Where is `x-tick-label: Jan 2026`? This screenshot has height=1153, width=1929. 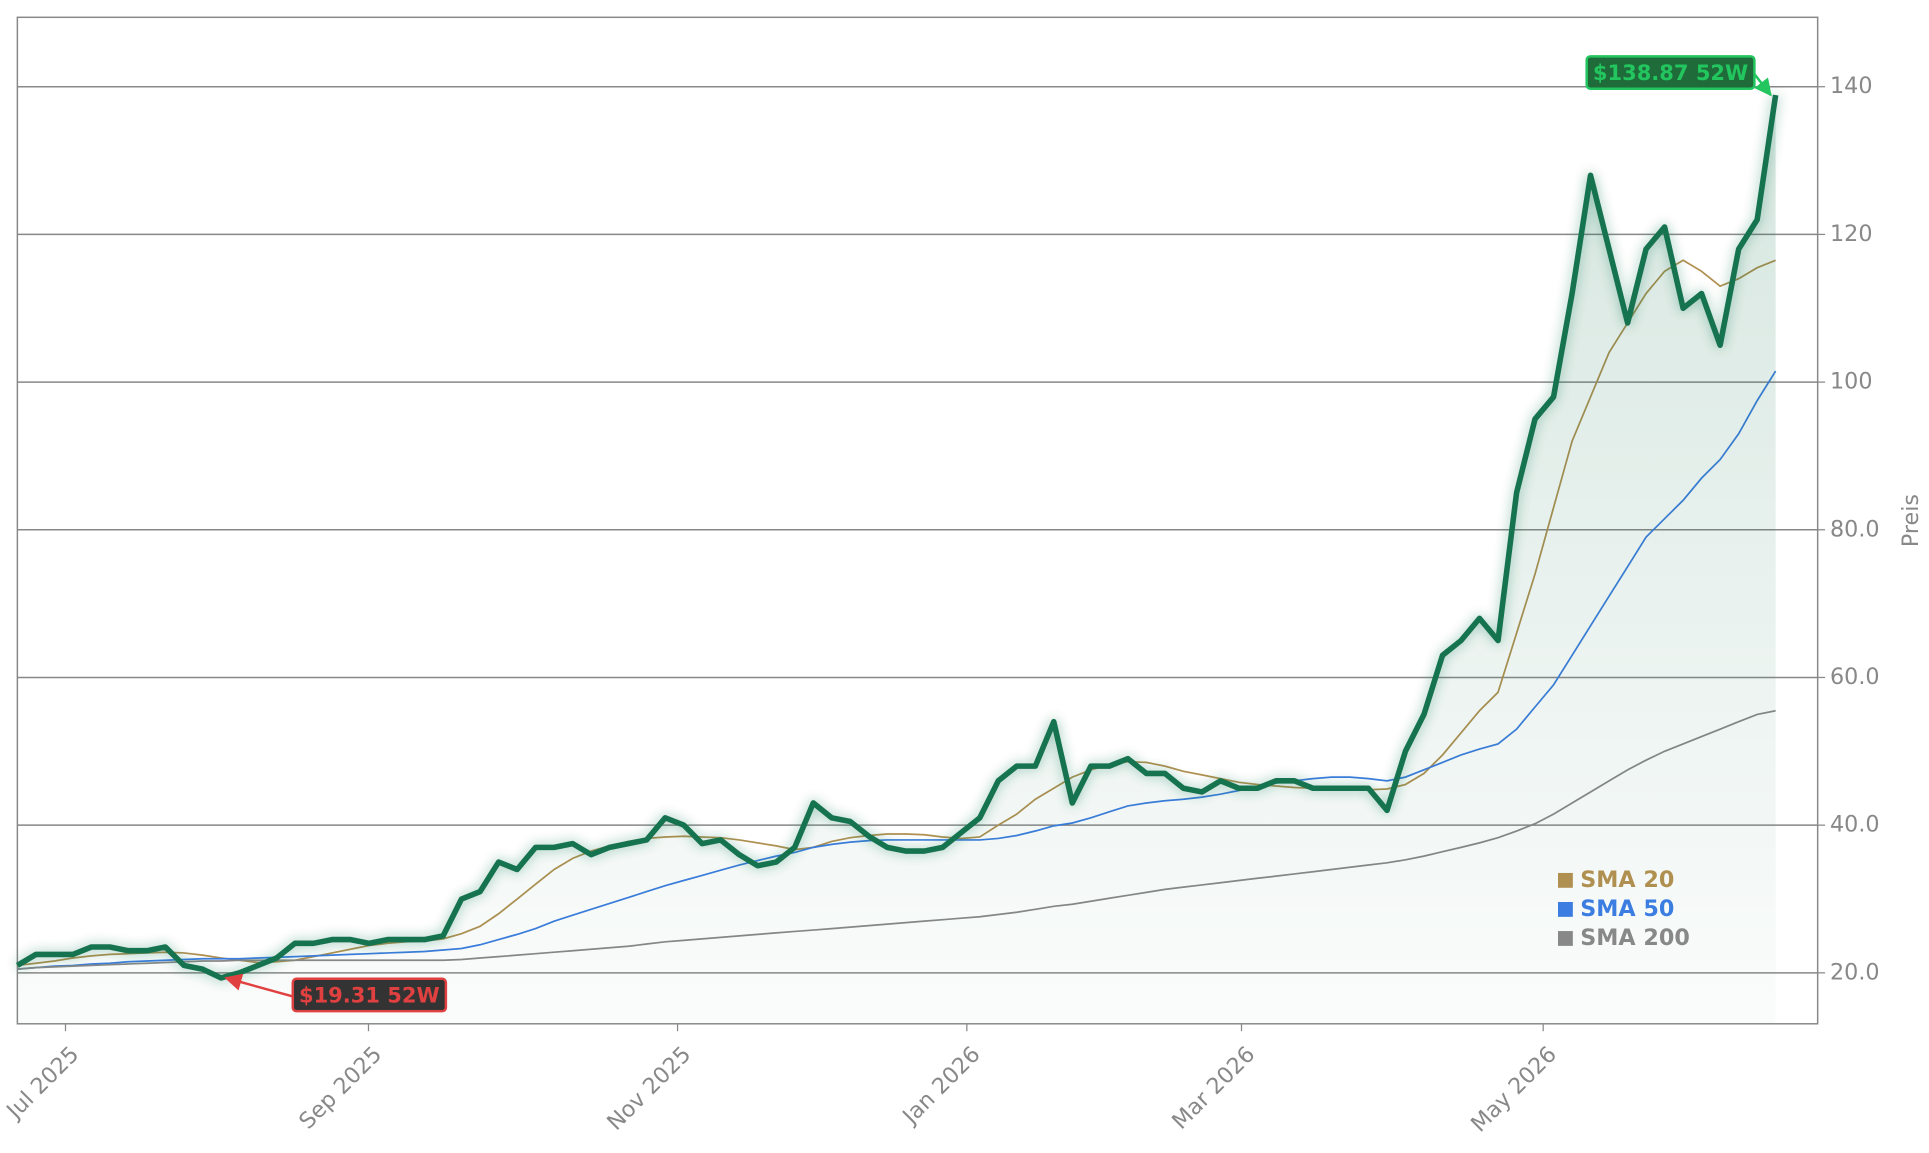 x-tick-label: Jan 2026 is located at coordinates (940, 1085).